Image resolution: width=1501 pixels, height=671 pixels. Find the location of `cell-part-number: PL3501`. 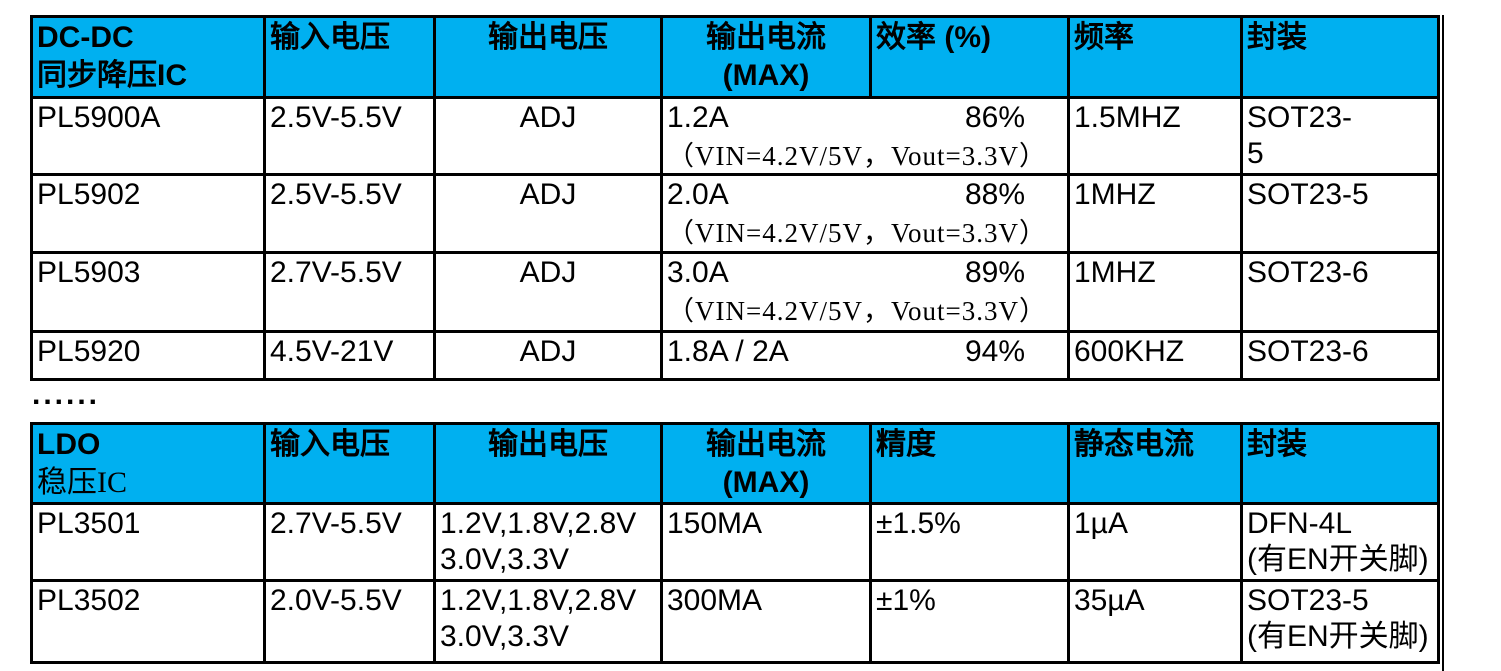

cell-part-number: PL3501 is located at coordinates (148, 542).